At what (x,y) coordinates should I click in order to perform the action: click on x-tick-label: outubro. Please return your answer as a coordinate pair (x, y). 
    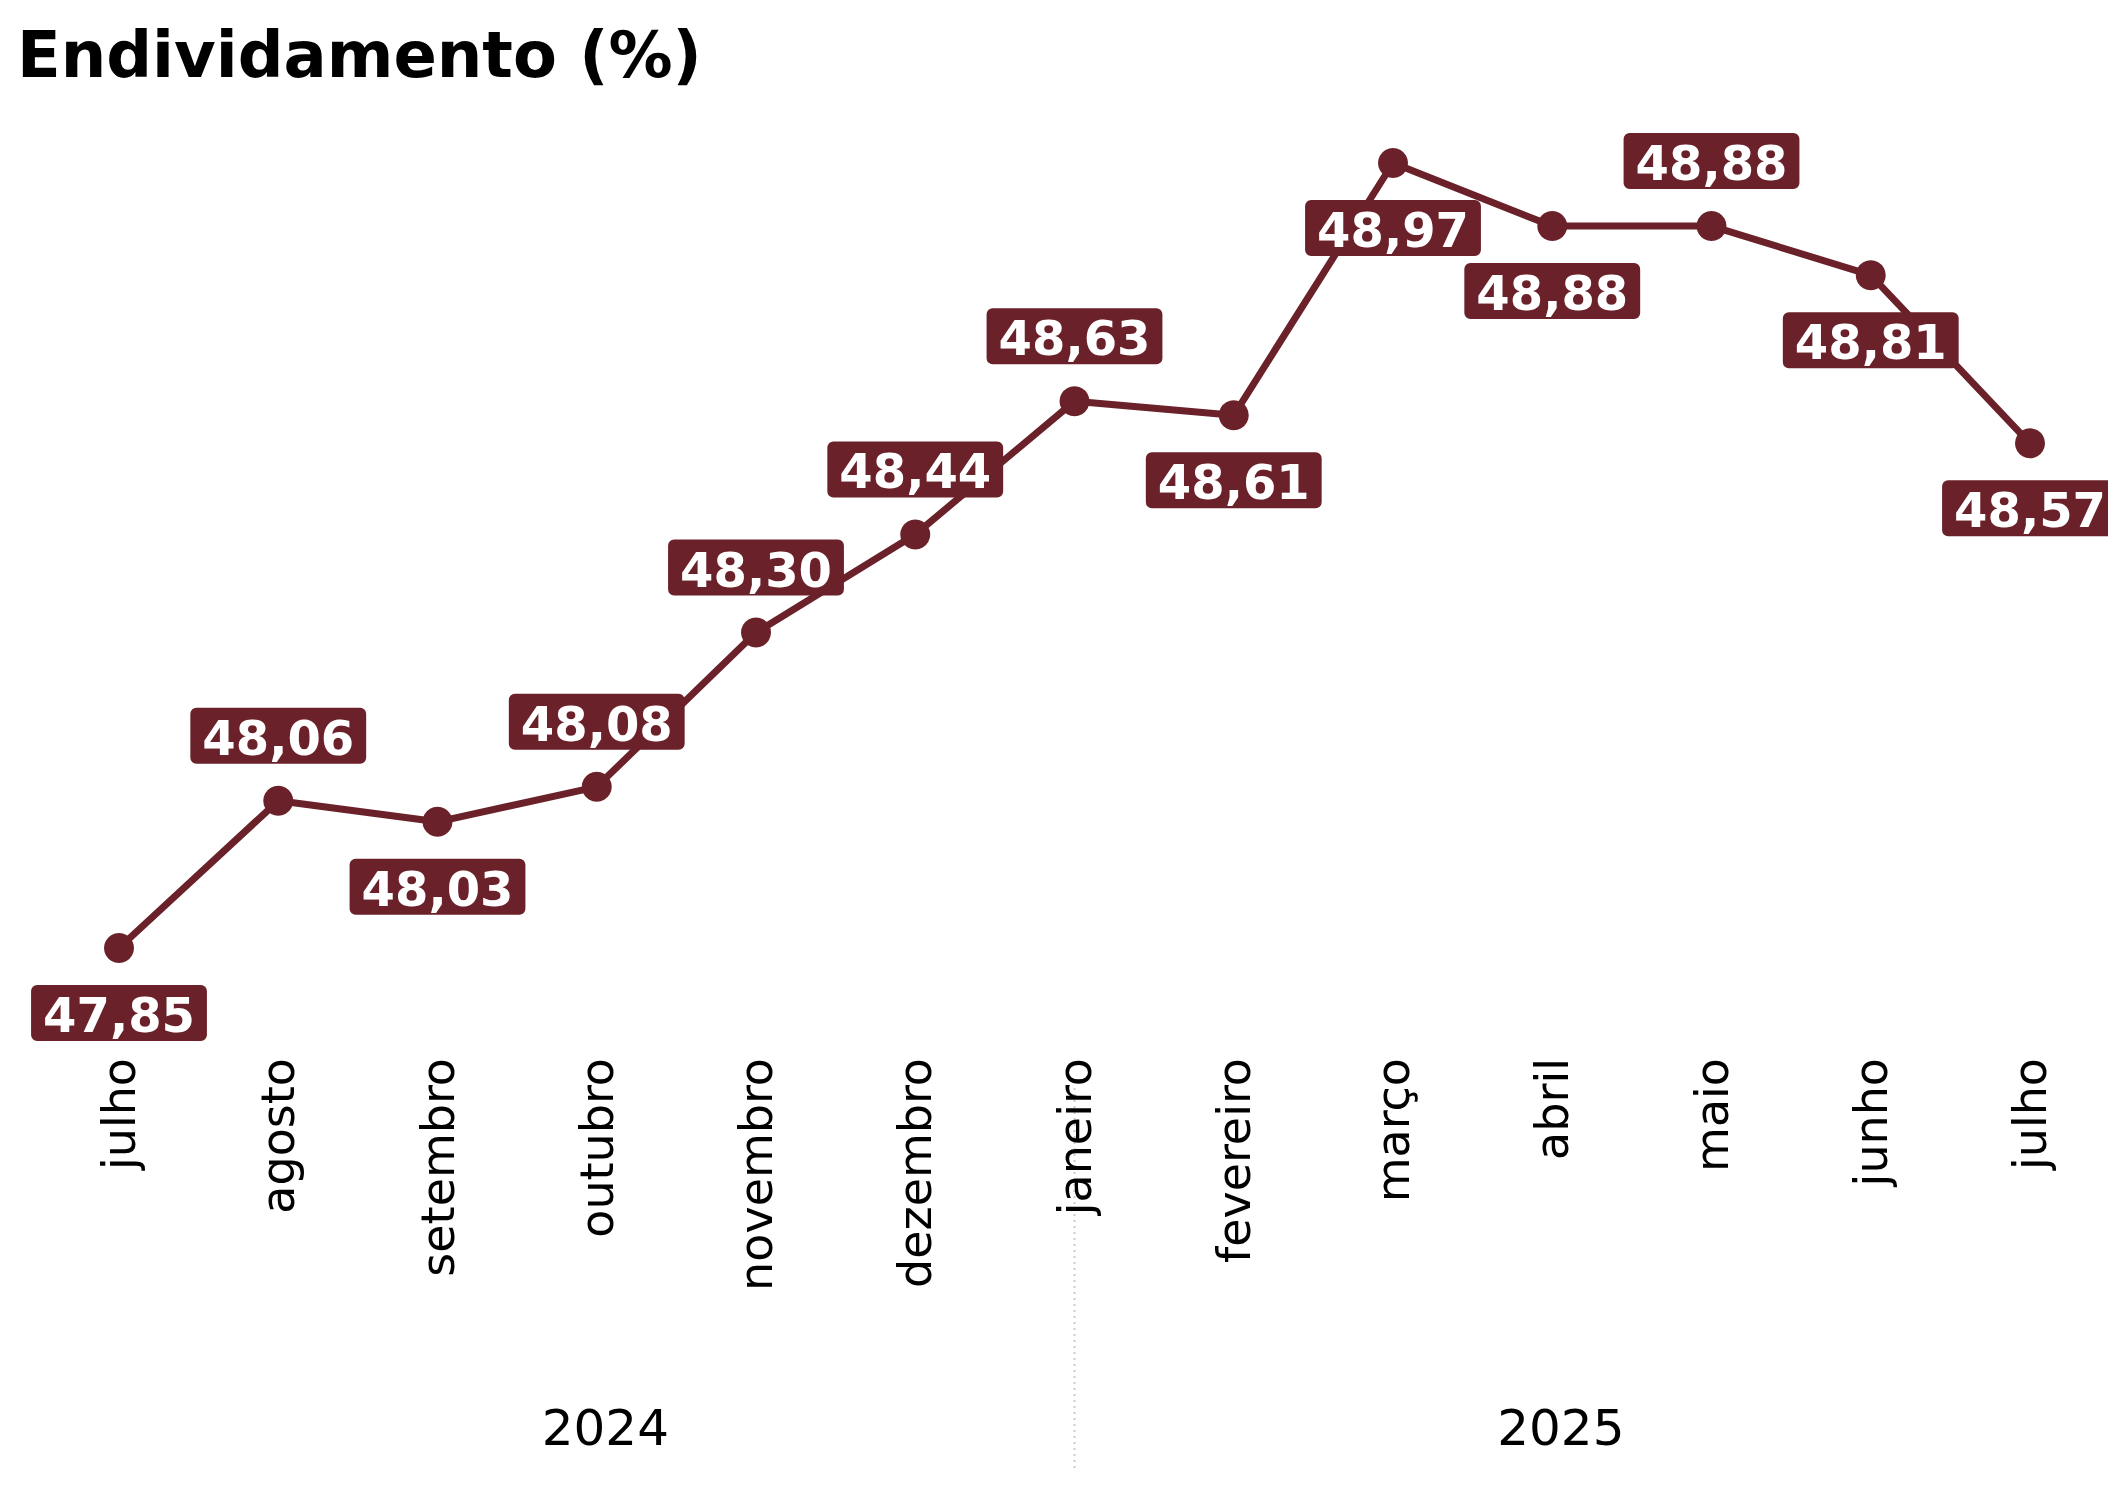
    Looking at the image, I should click on (596, 1148).